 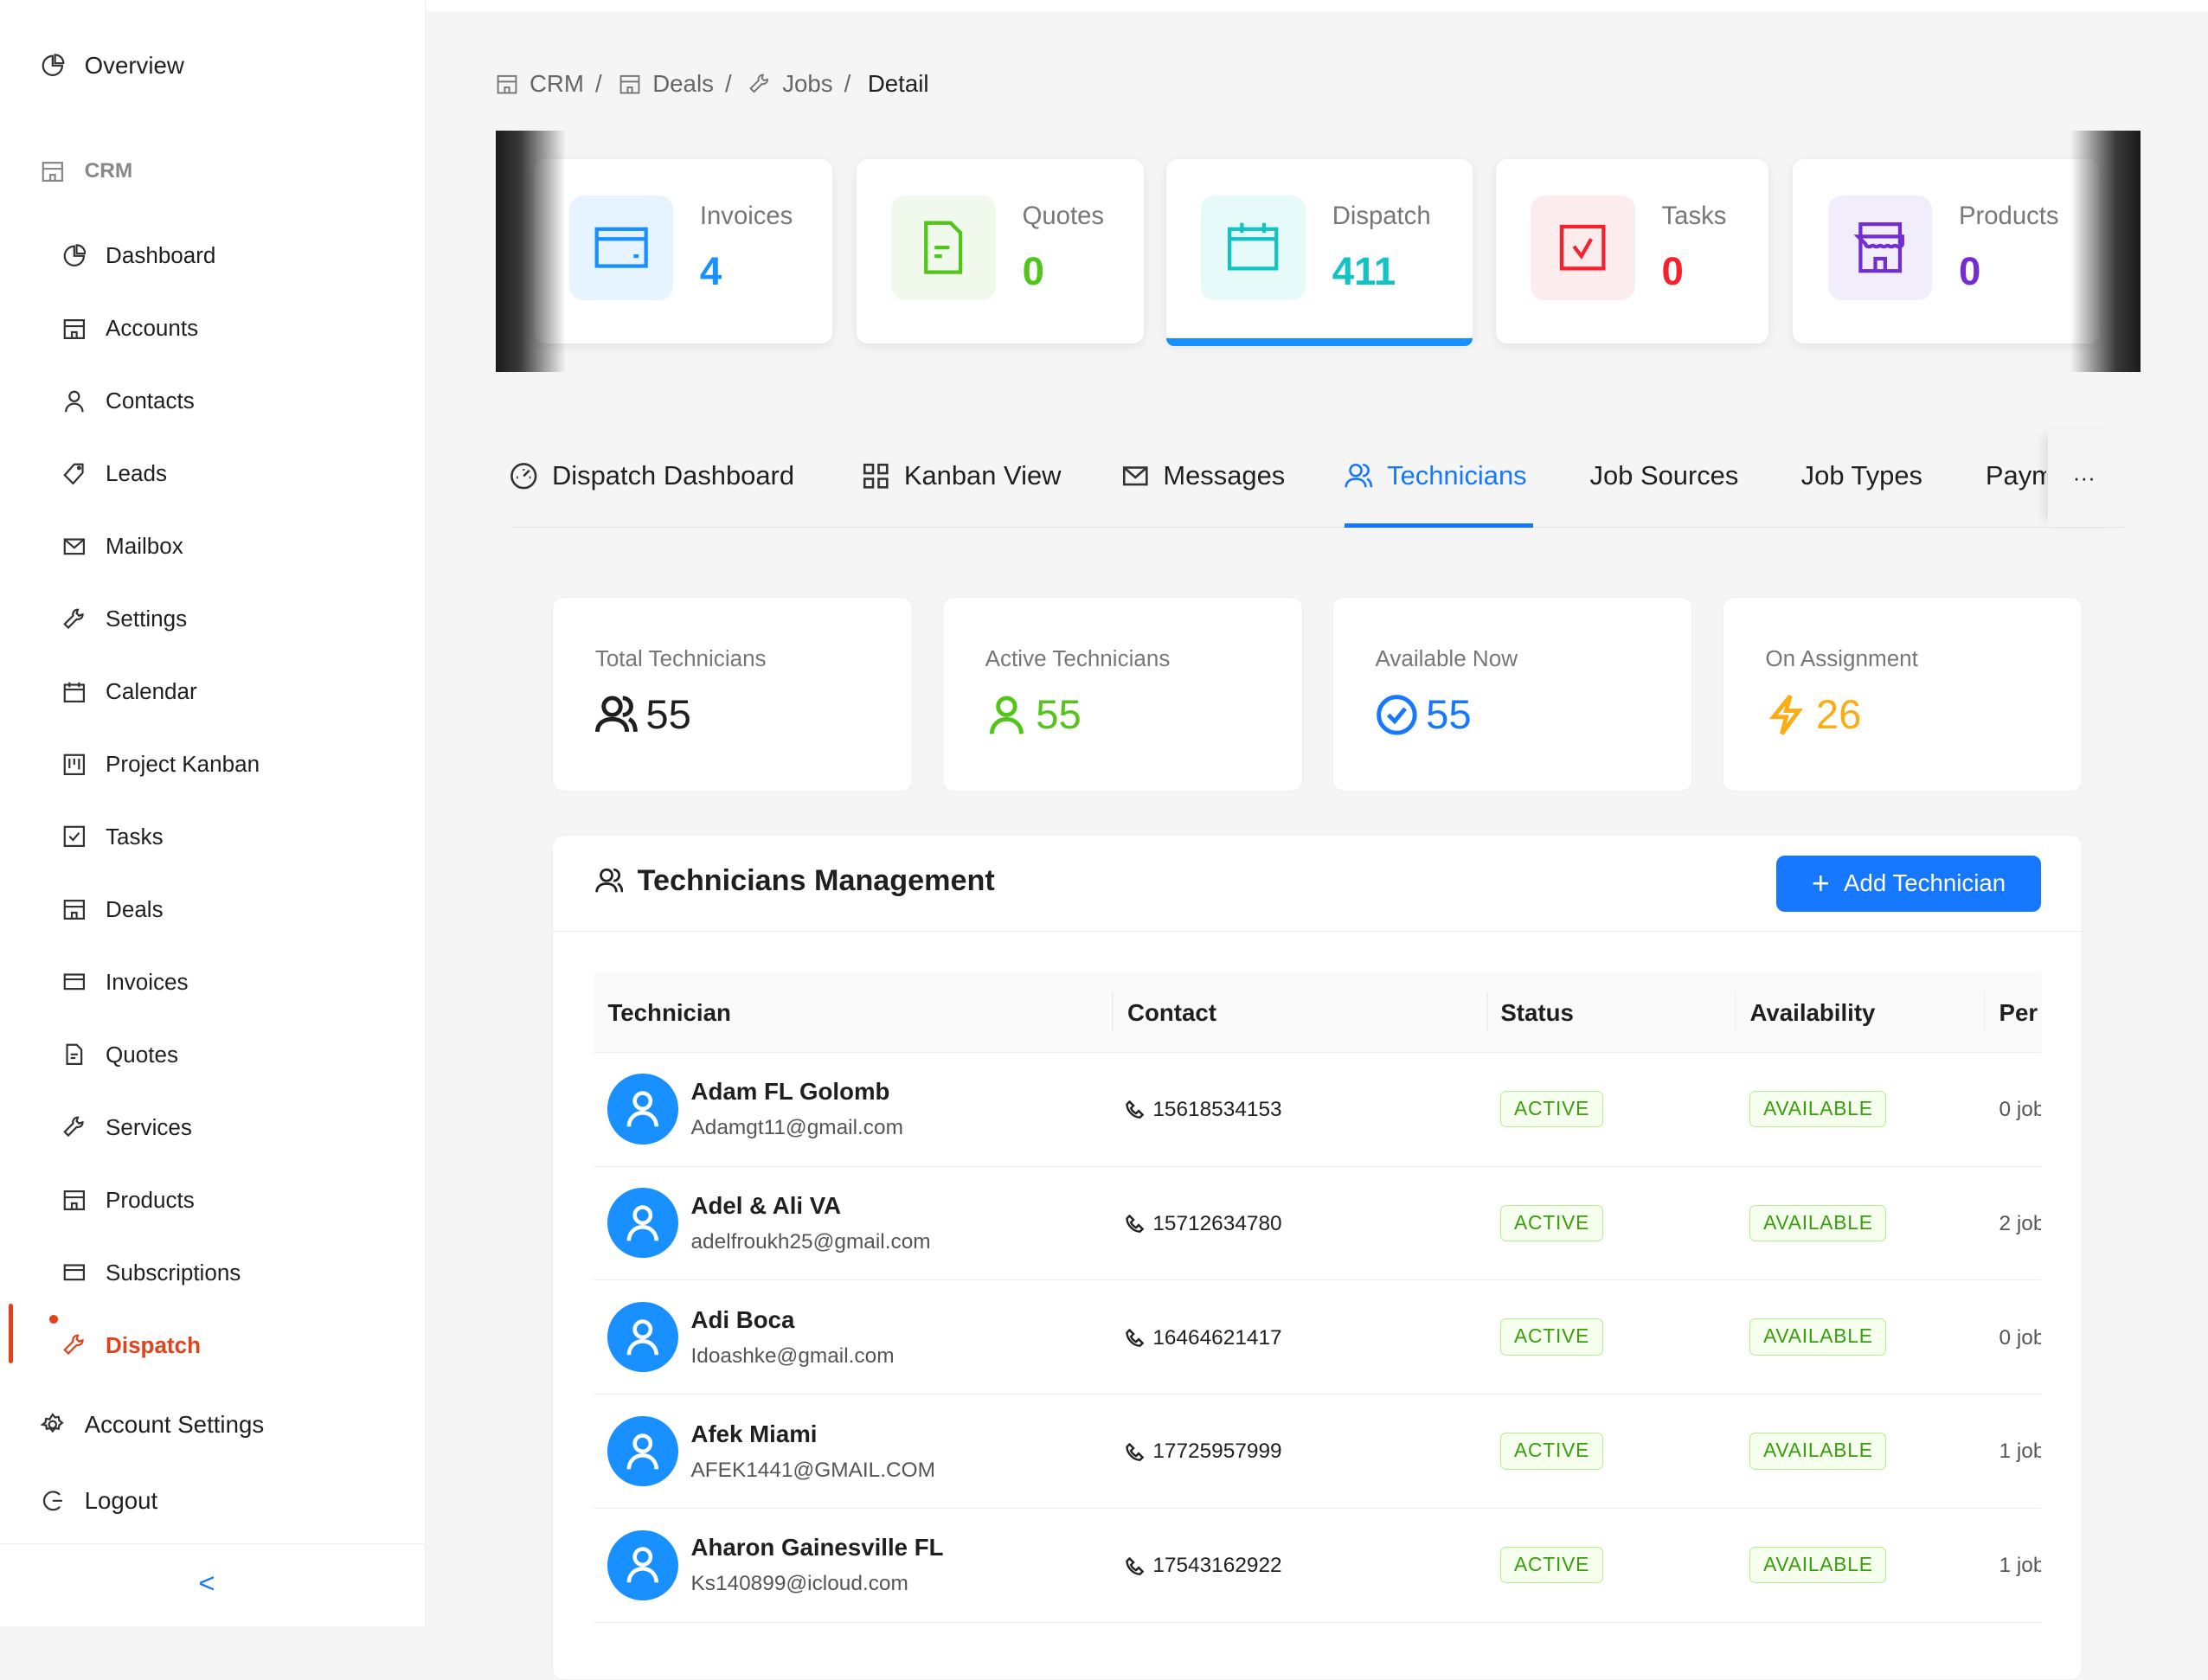 What do you see at coordinates (53, 1501) in the screenshot?
I see `logout-icon` at bounding box center [53, 1501].